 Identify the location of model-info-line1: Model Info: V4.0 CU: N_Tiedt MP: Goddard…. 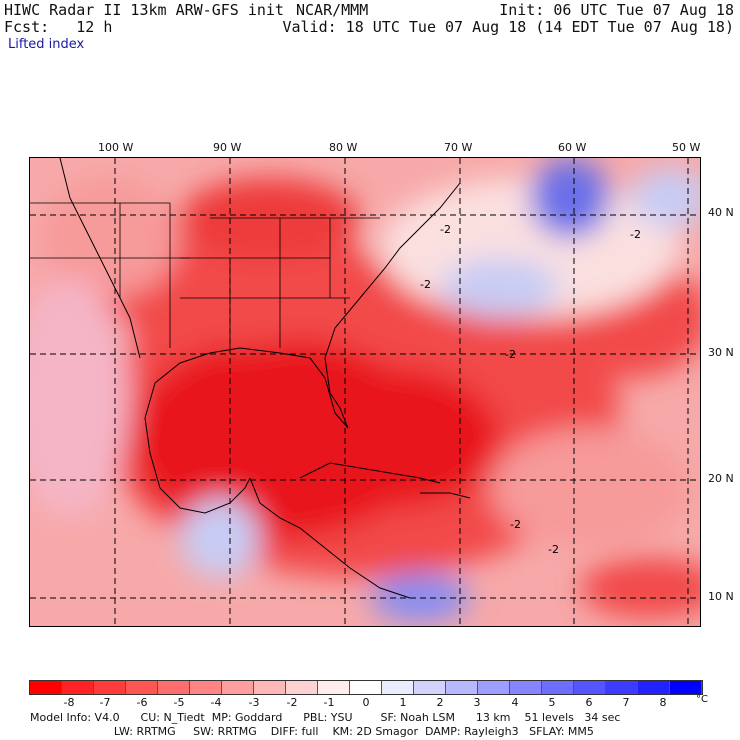
(325, 717).